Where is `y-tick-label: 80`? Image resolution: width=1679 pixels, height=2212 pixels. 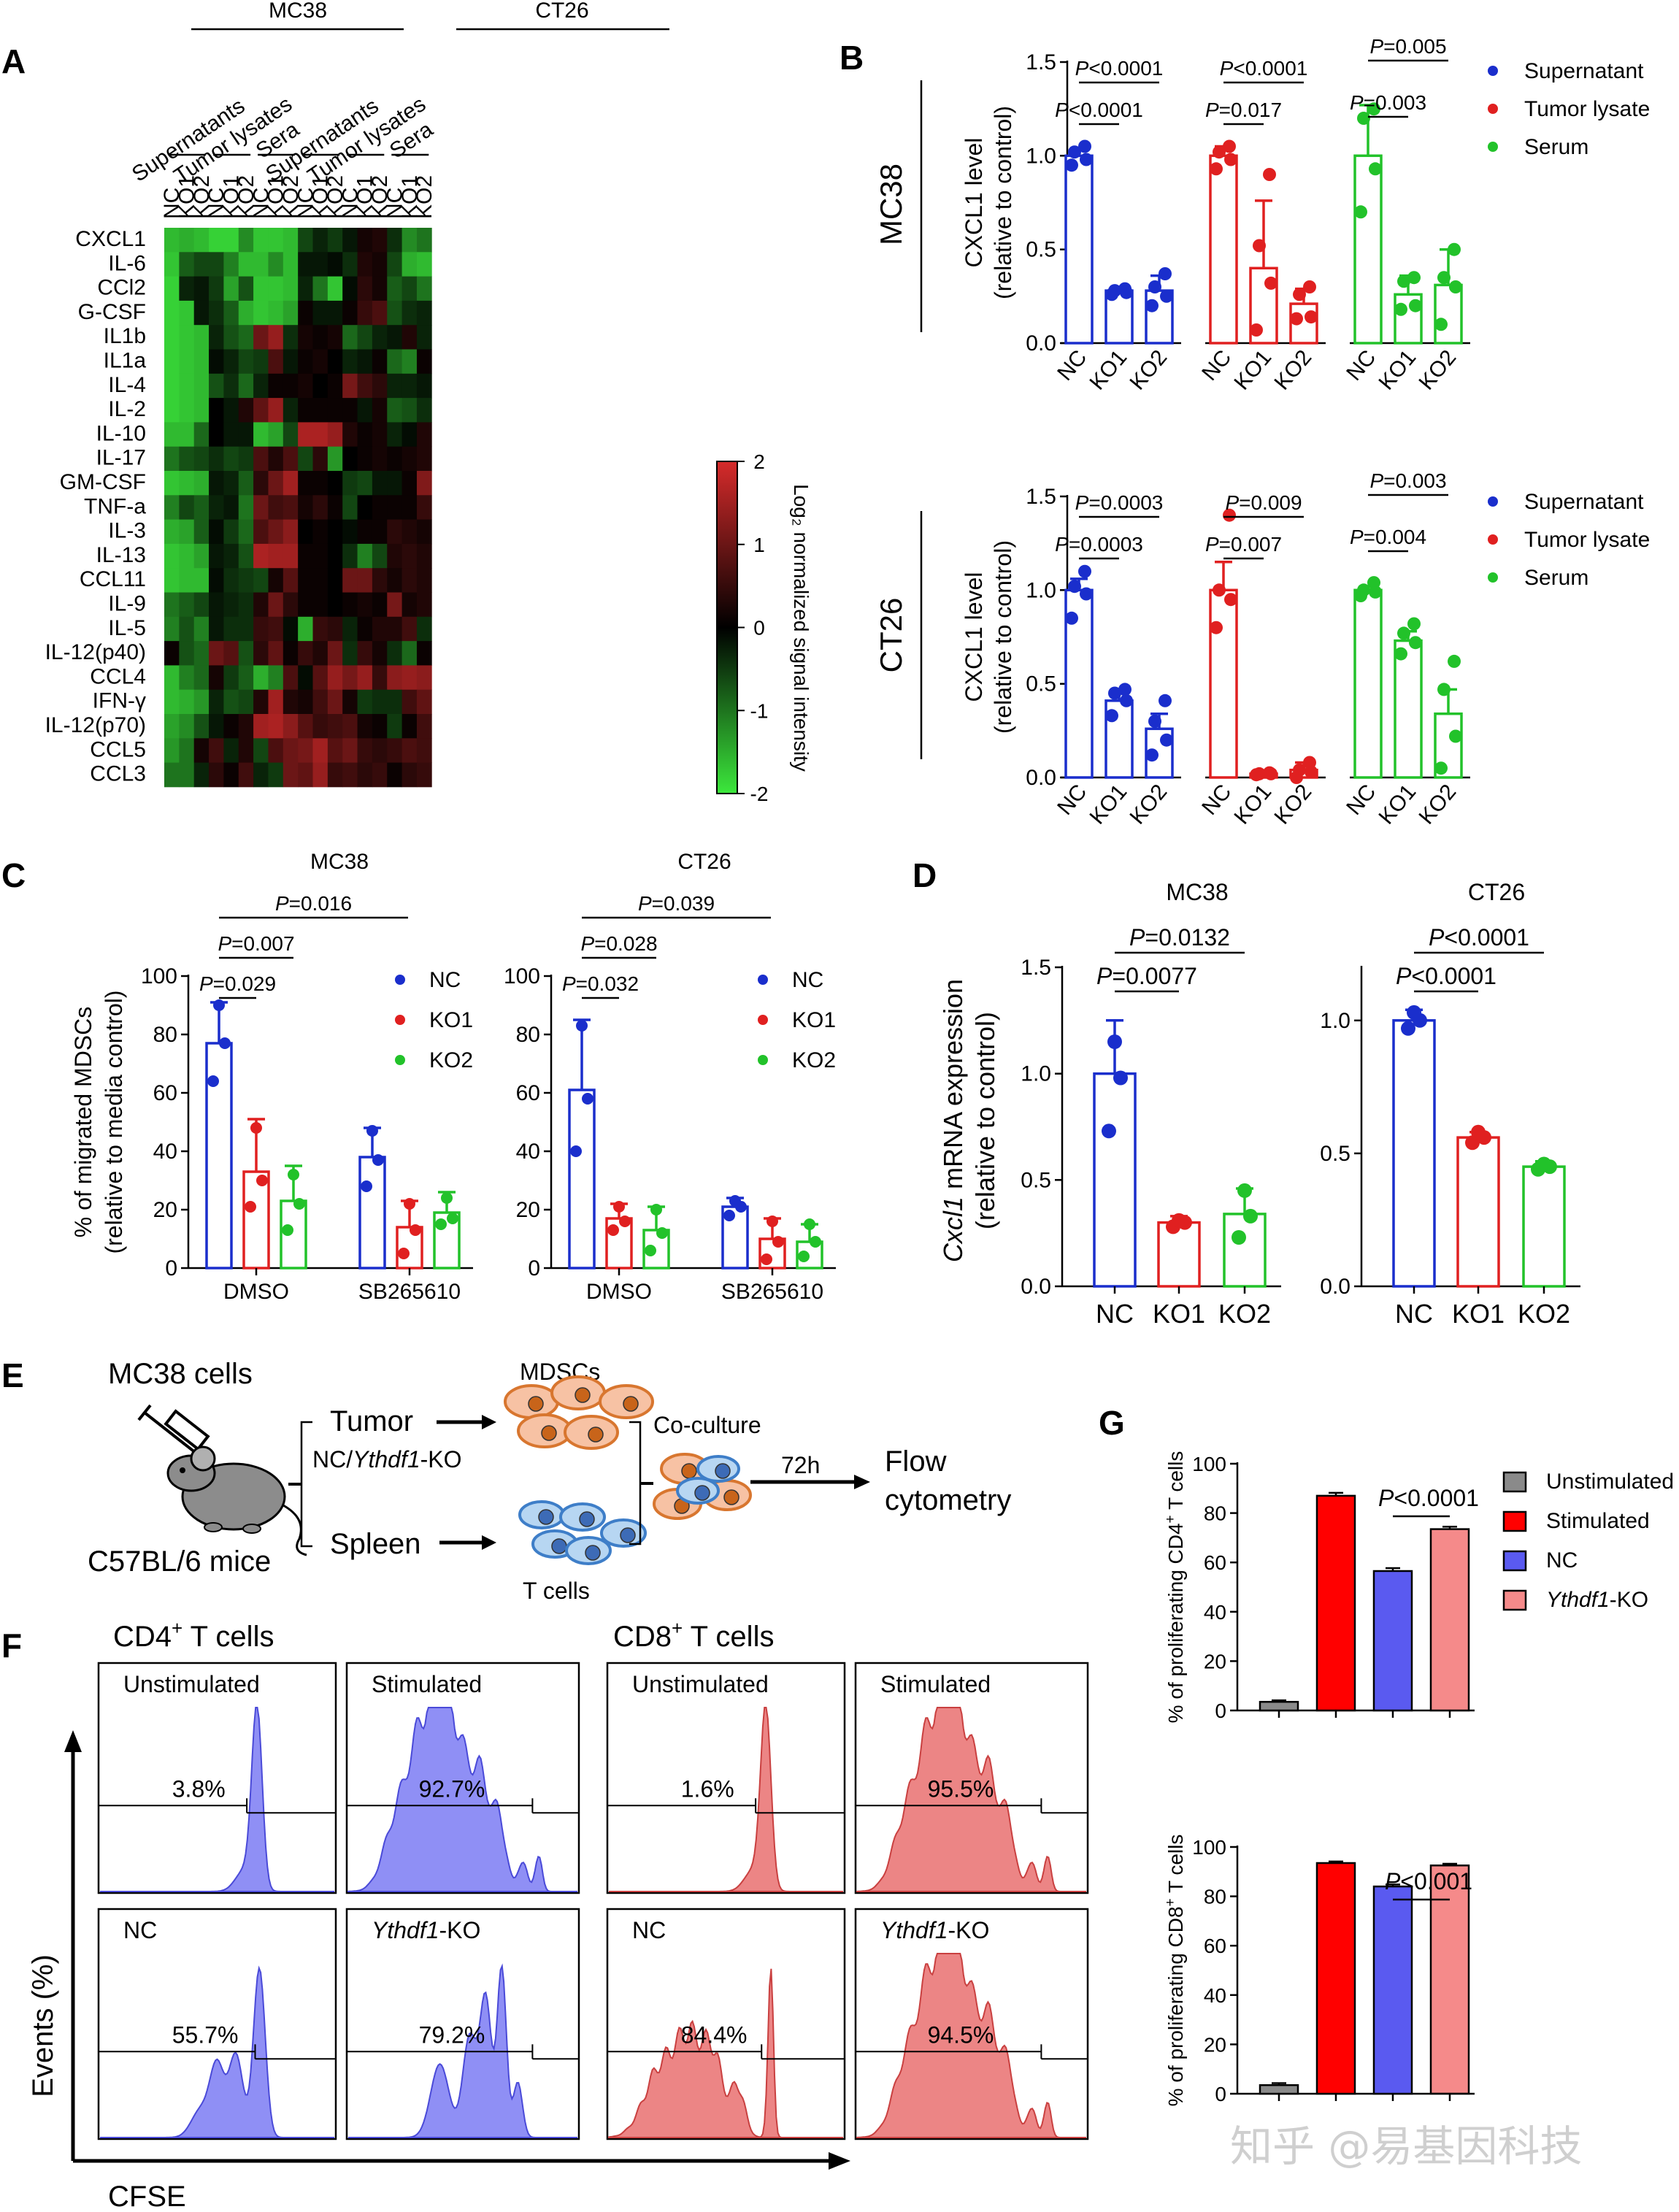
y-tick-label: 80 is located at coordinates (165, 1035).